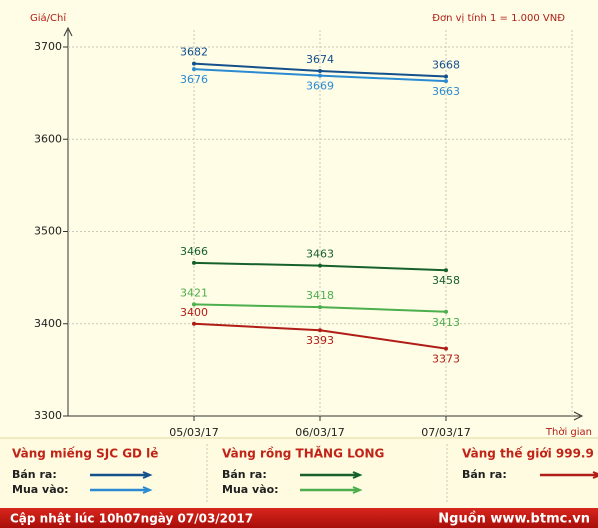  Describe the element at coordinates (528, 454) in the screenshot. I see `legend-group-title: Vàng thế giới 999.9` at that location.